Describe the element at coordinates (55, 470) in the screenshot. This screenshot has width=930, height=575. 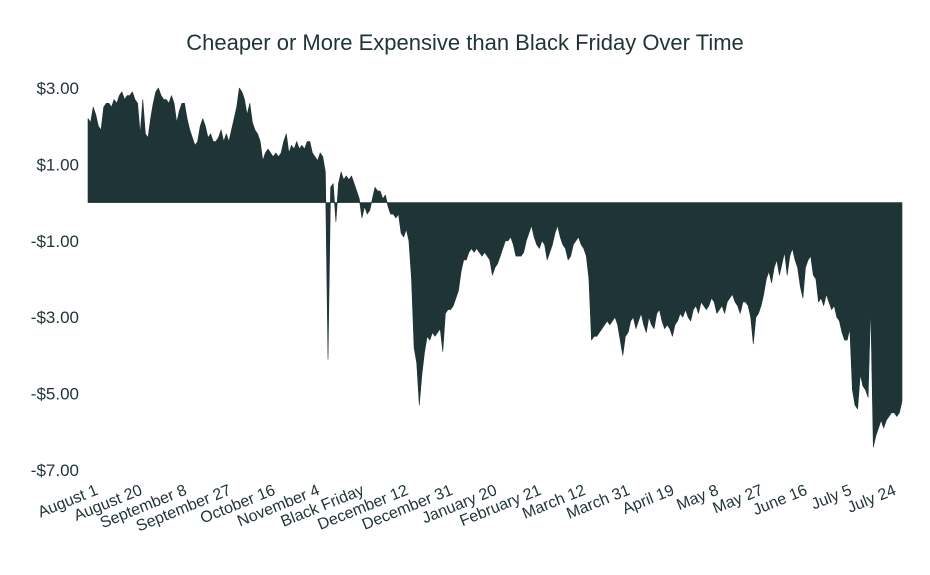
I see `y-tick-label: -$7.00` at that location.